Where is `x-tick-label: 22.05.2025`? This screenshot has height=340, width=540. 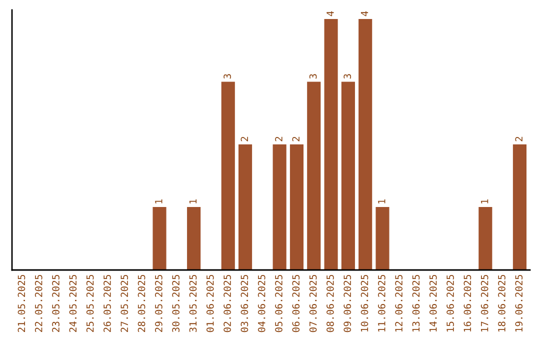
x-tick-label: 22.05.2025 is located at coordinates (38, 303).